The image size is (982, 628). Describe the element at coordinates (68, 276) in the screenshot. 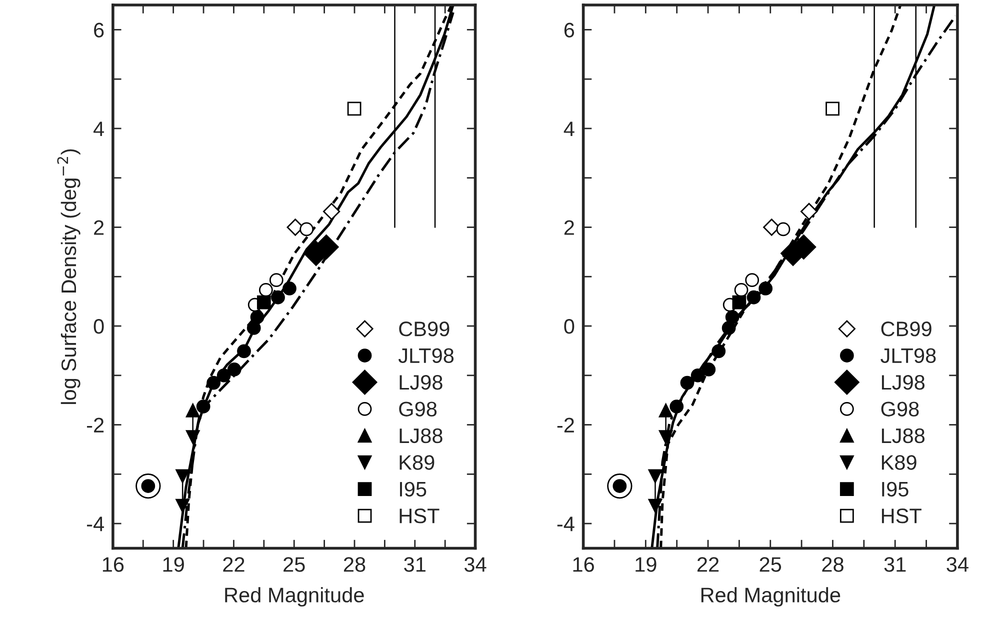

I see `y-axis-title: log Surface Density (deg$^{−2}$)` at that location.